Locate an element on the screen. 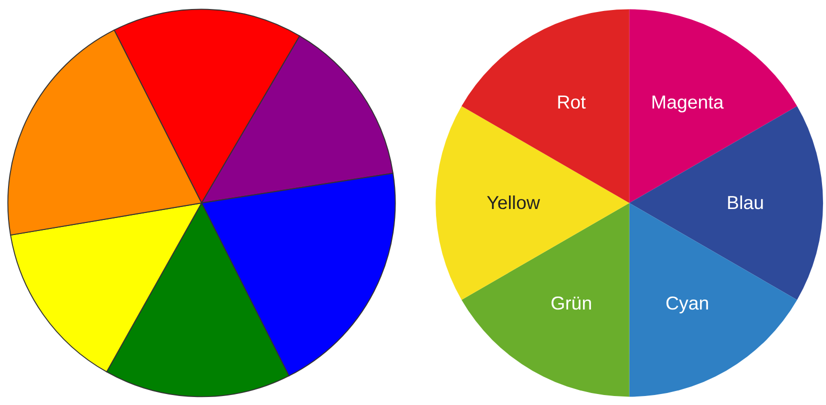 The height and width of the screenshot is (405, 826). slice-label: Rot is located at coordinates (571, 101).